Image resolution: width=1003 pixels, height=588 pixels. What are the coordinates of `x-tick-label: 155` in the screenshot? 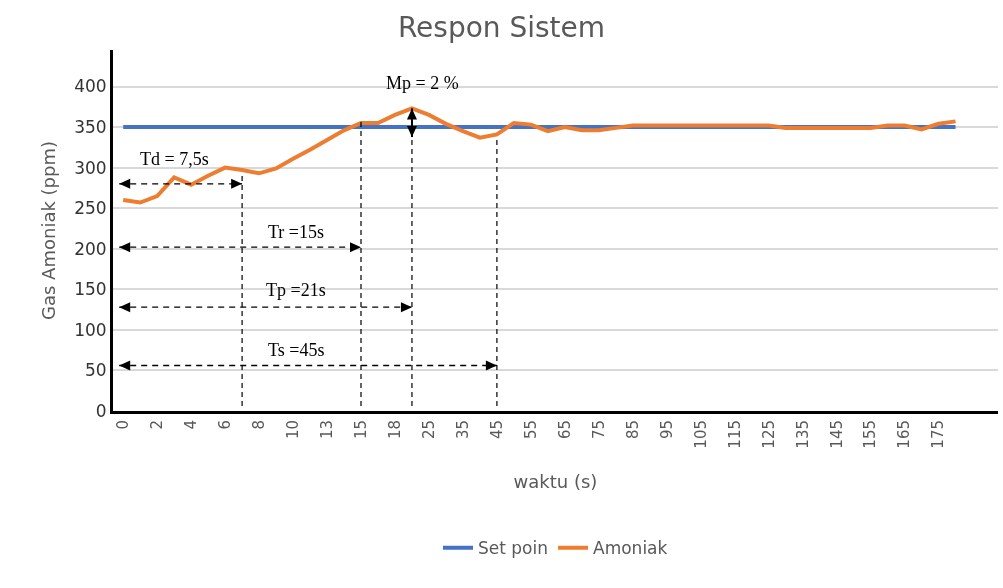 It's located at (870, 434).